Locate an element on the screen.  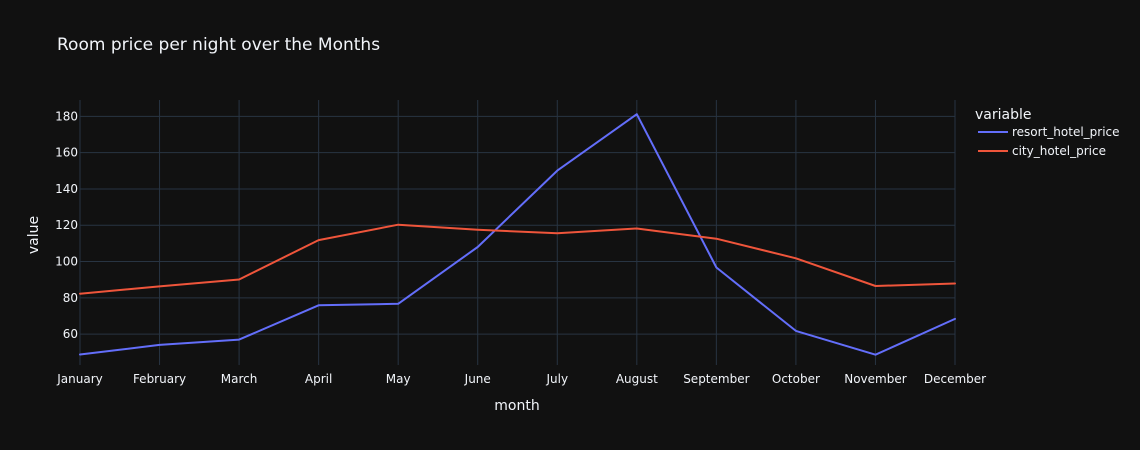
x-tick-label: April is located at coordinates (318, 379).